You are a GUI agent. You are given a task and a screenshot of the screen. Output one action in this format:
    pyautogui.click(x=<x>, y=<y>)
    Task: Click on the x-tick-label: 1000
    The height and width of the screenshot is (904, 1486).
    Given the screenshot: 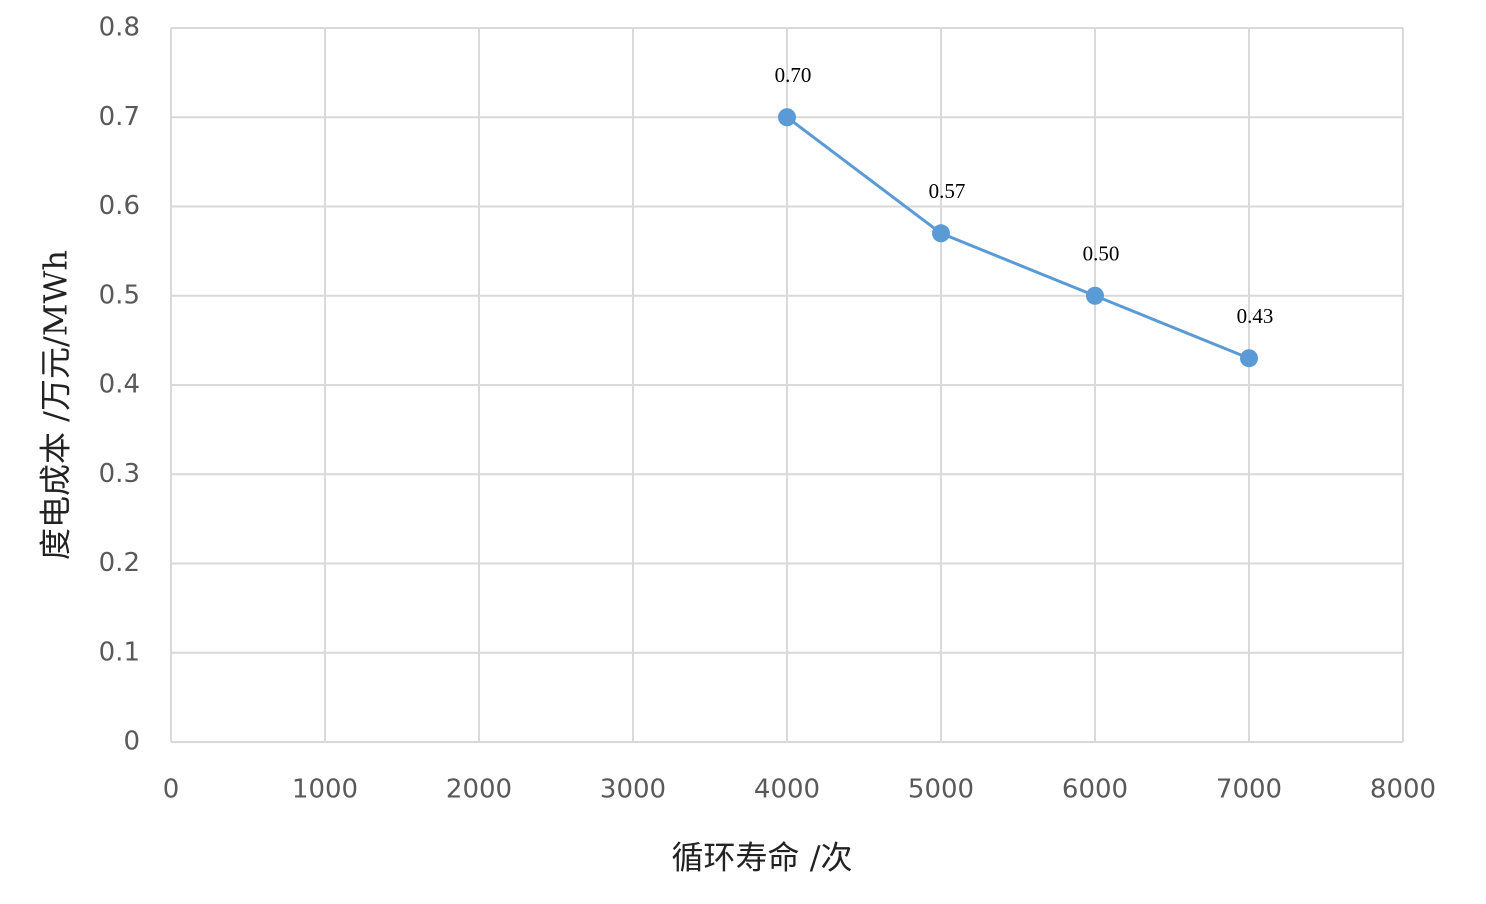 What is the action you would take?
    pyautogui.click(x=325, y=790)
    